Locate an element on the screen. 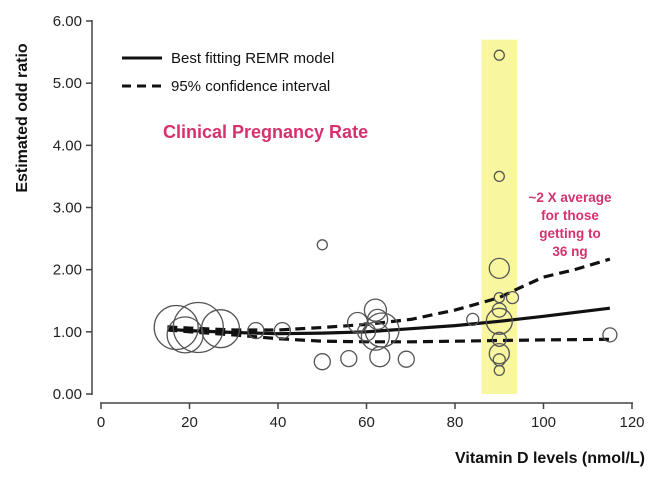 The width and height of the screenshot is (668, 478). annotation-note-line-1: ~2 X average is located at coordinates (570, 197).